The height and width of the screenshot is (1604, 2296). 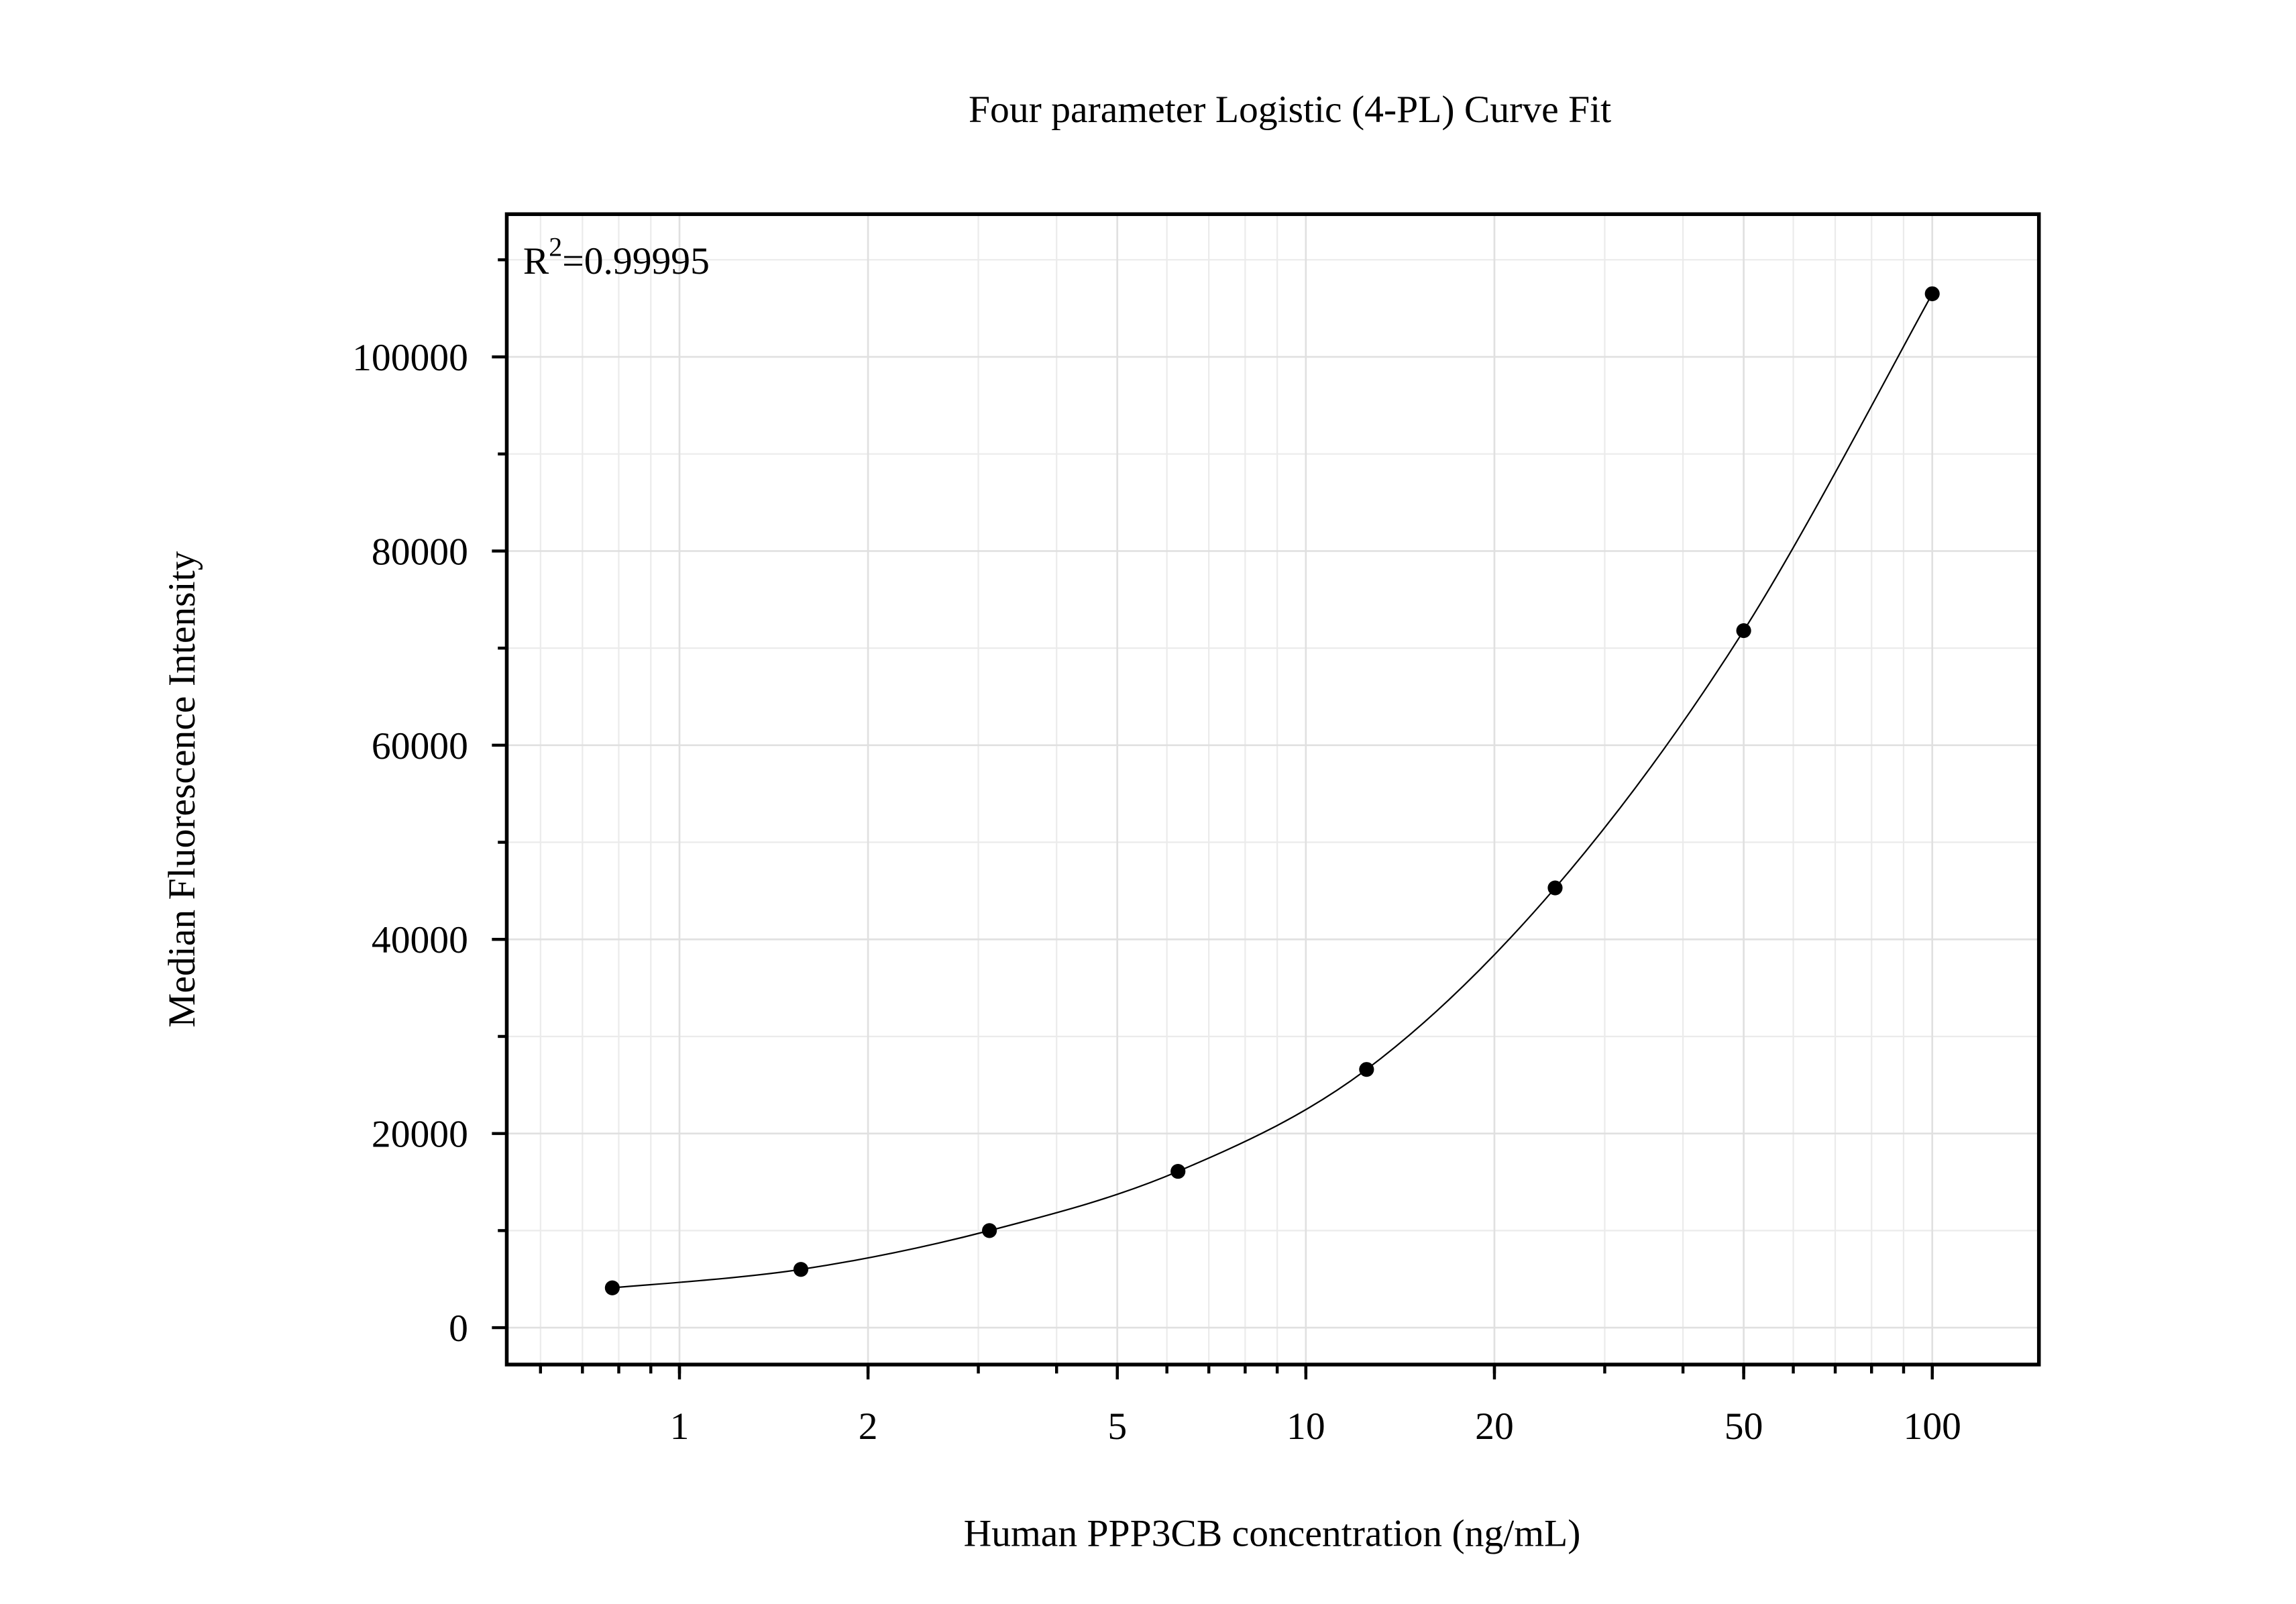 I want to click on x-tick-label: 1, so click(x=680, y=1426).